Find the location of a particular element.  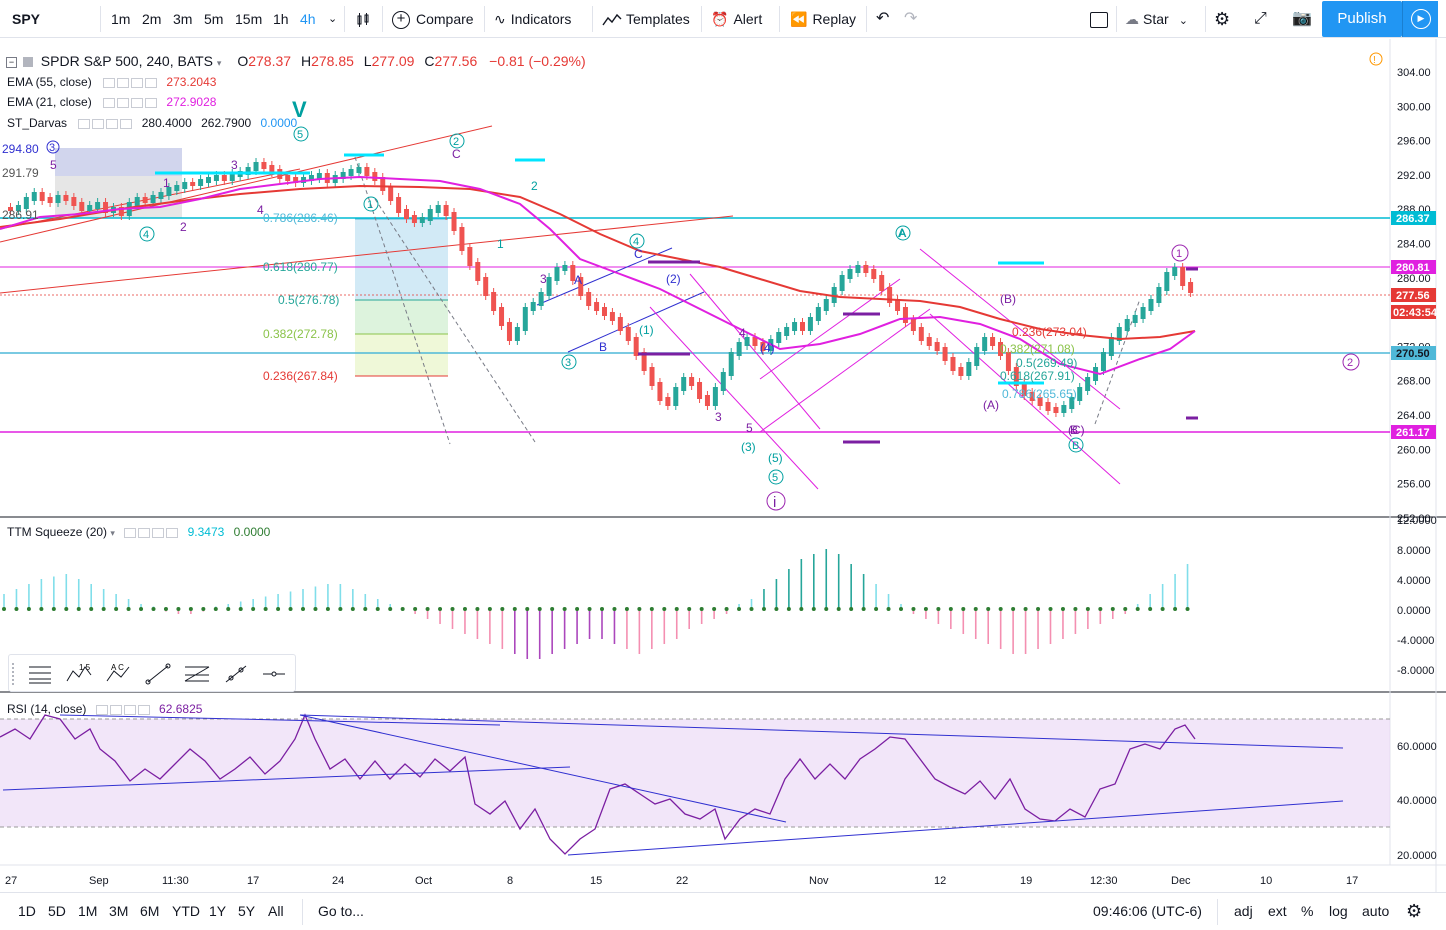

range-all: All is located at coordinates (276, 911).